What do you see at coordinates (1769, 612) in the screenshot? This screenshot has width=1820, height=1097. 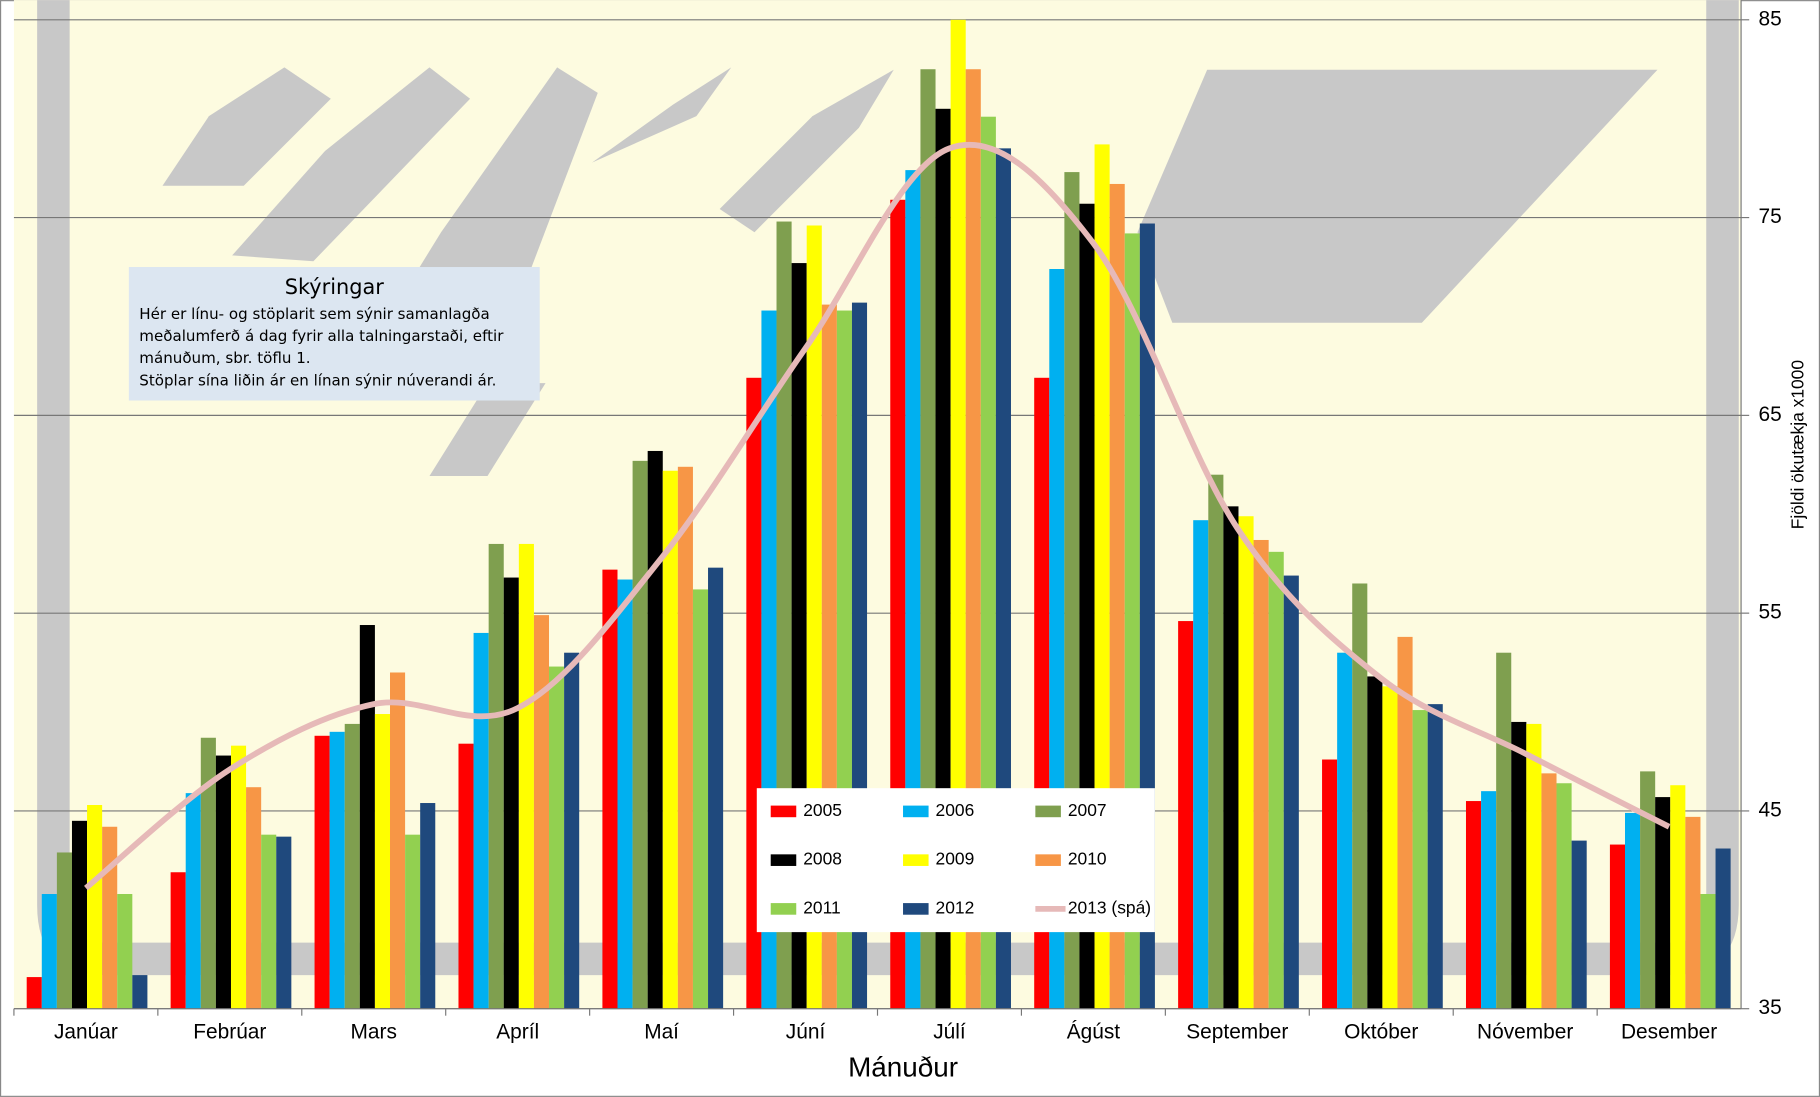 I see `y-tick-label: 55` at bounding box center [1769, 612].